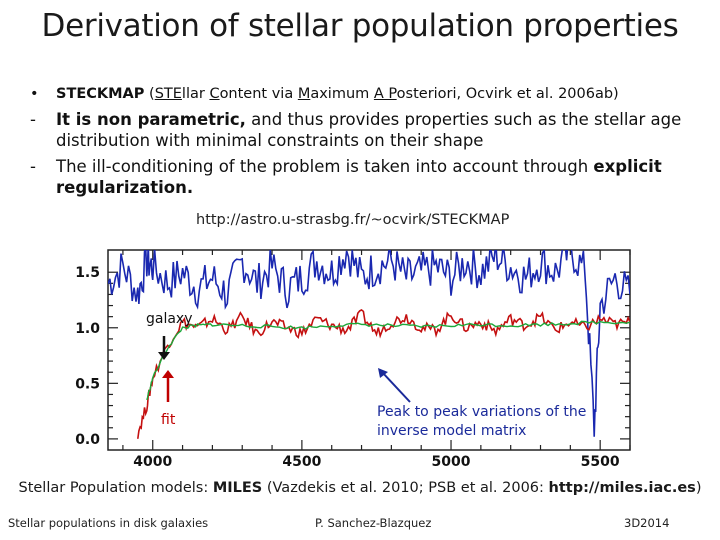  I want to click on bullet3-strong: explicit regularization., so click(359, 177).